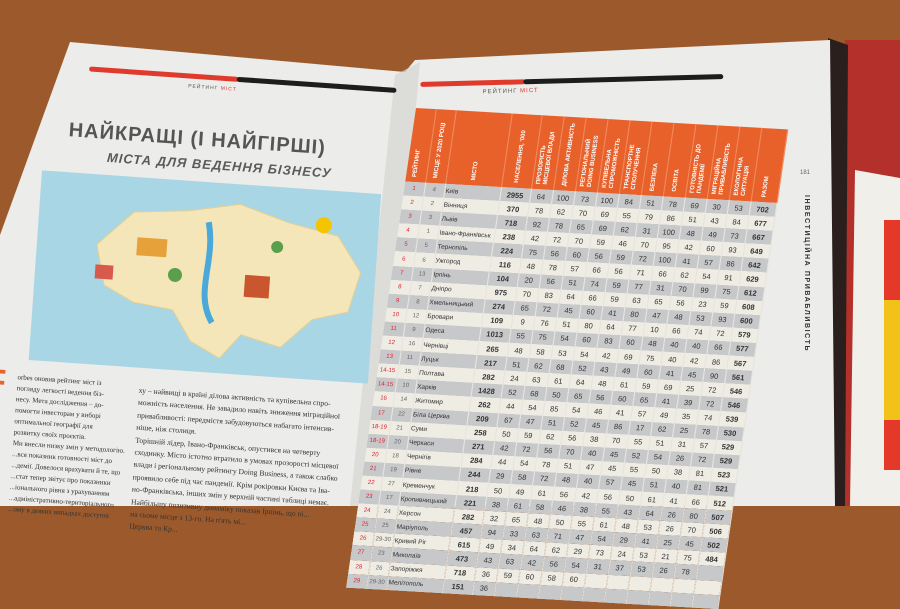  What do you see at coordinates (644, 400) in the screenshot?
I see `table-cell: 65` at bounding box center [644, 400].